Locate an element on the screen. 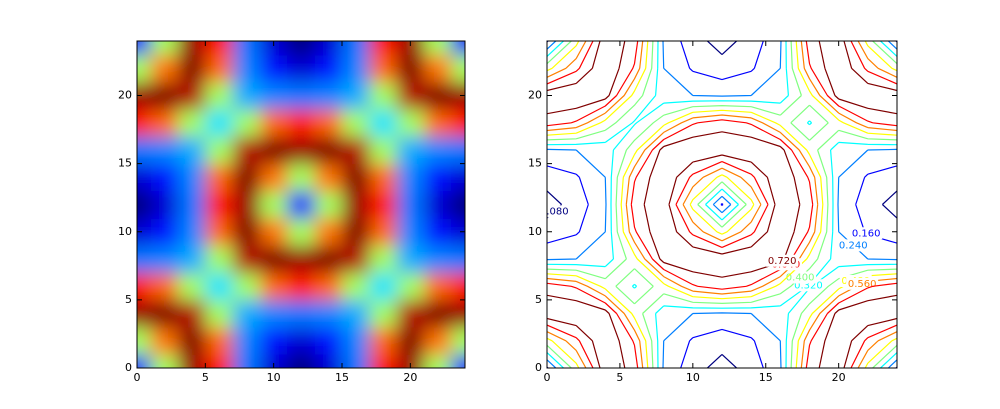 This screenshot has height=409, width=1000. y-tick-label: 0 is located at coordinates (538, 367).